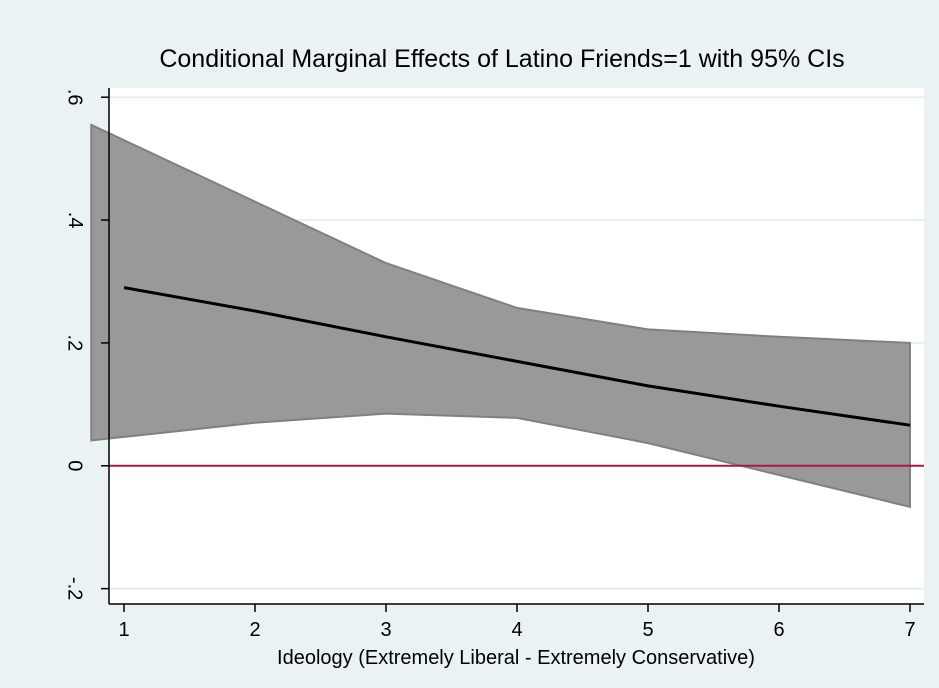 This screenshot has height=688, width=939. What do you see at coordinates (75, 465) in the screenshot?
I see `y-tick-label: 0` at bounding box center [75, 465].